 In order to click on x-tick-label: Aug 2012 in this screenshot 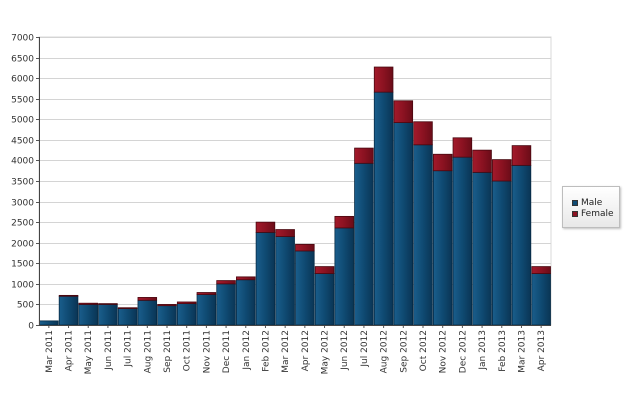, I will do `click(385, 351)`.